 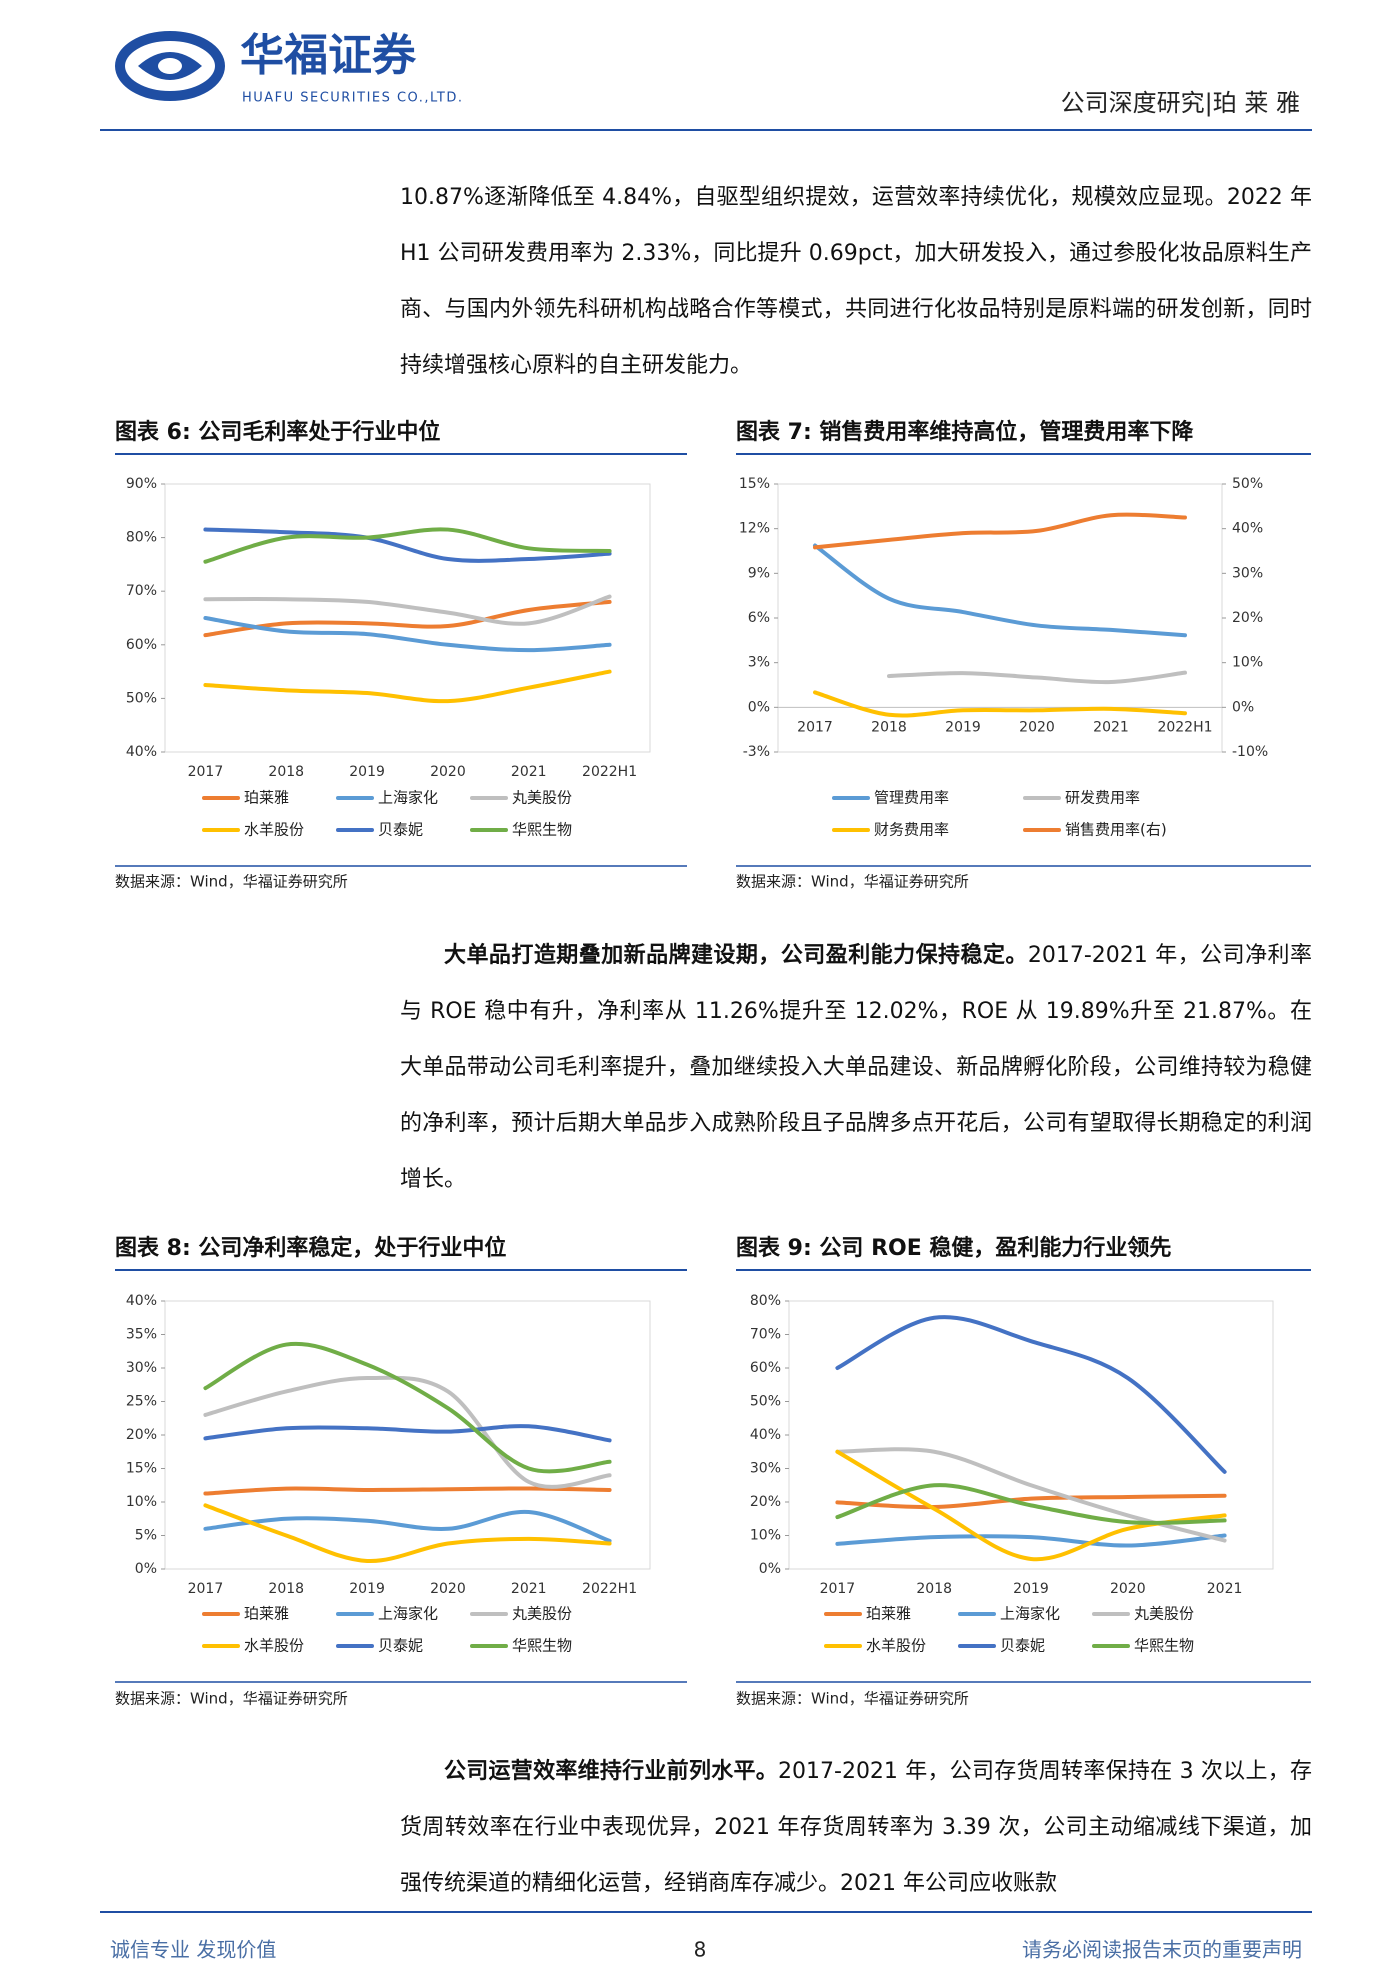 What do you see at coordinates (1247, 484) in the screenshot?
I see `y2-tick-label: 50%` at bounding box center [1247, 484].